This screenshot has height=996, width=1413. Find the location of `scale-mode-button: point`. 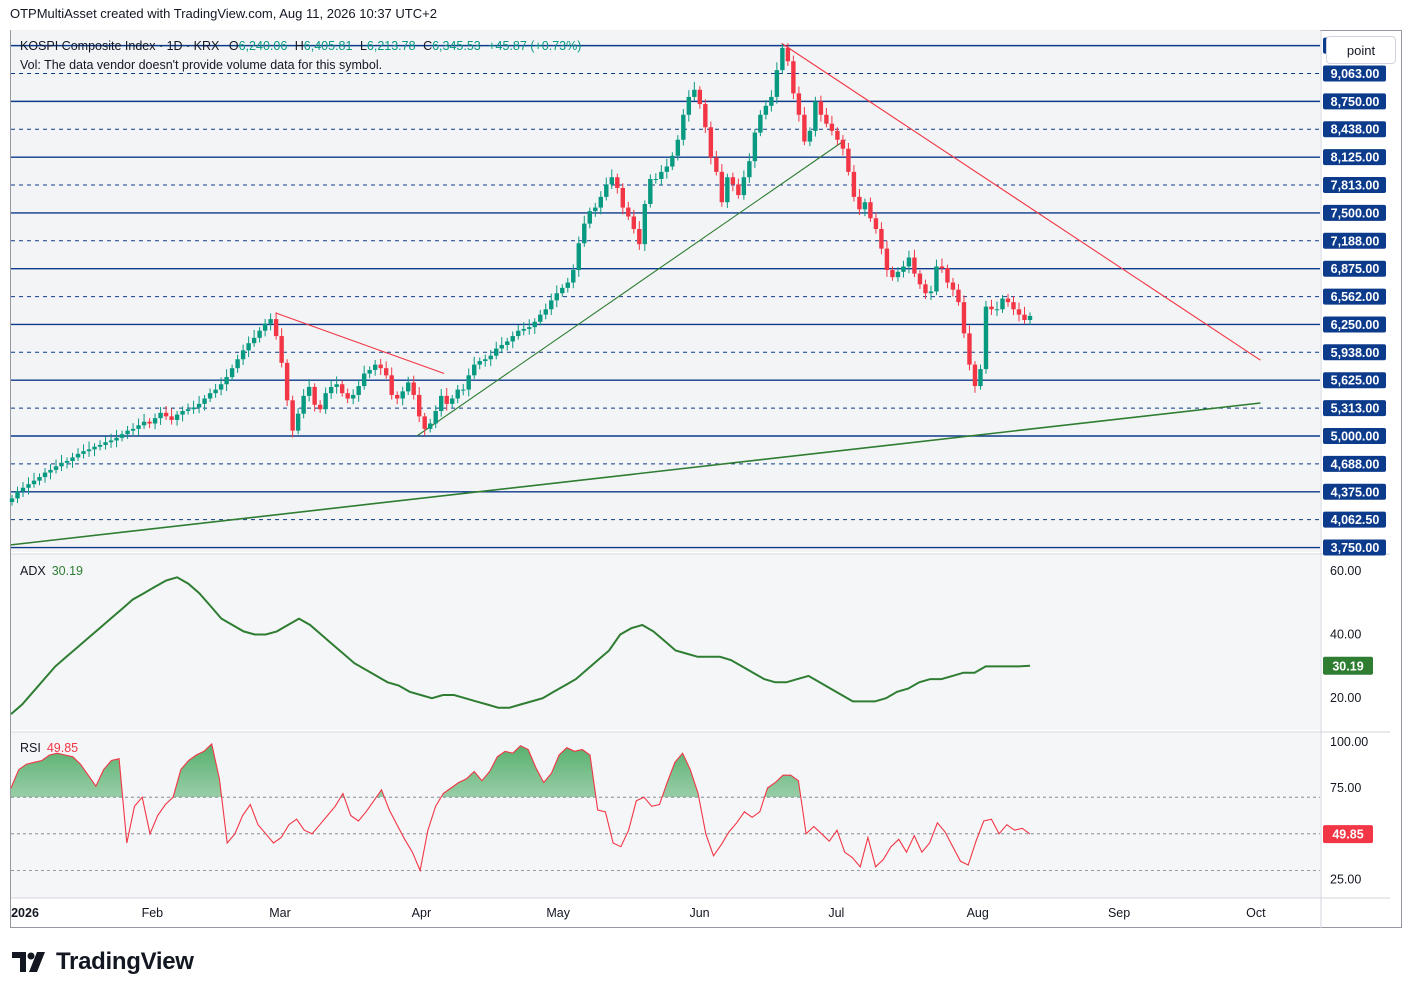

scale-mode-button: point is located at coordinates (1361, 50).